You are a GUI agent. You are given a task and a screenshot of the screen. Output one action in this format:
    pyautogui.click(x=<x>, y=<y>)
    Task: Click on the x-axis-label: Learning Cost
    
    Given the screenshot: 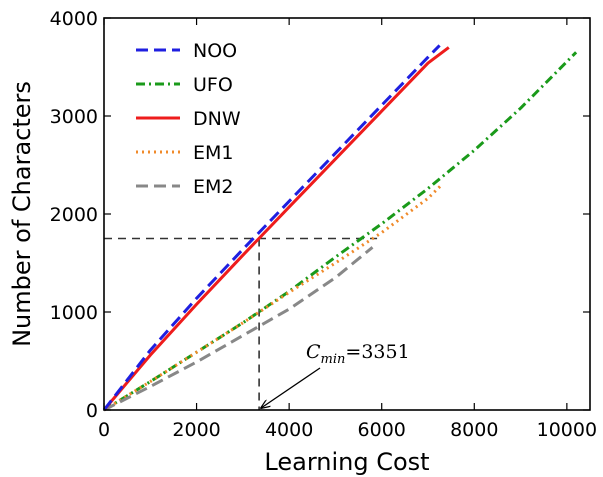 What is the action you would take?
    pyautogui.click(x=346, y=462)
    